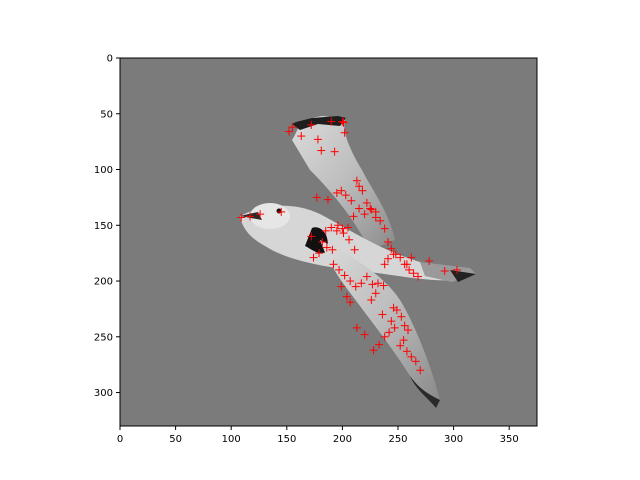 This screenshot has height=480, width=640. What do you see at coordinates (509, 439) in the screenshot?
I see `x-tick-label: 350` at bounding box center [509, 439].